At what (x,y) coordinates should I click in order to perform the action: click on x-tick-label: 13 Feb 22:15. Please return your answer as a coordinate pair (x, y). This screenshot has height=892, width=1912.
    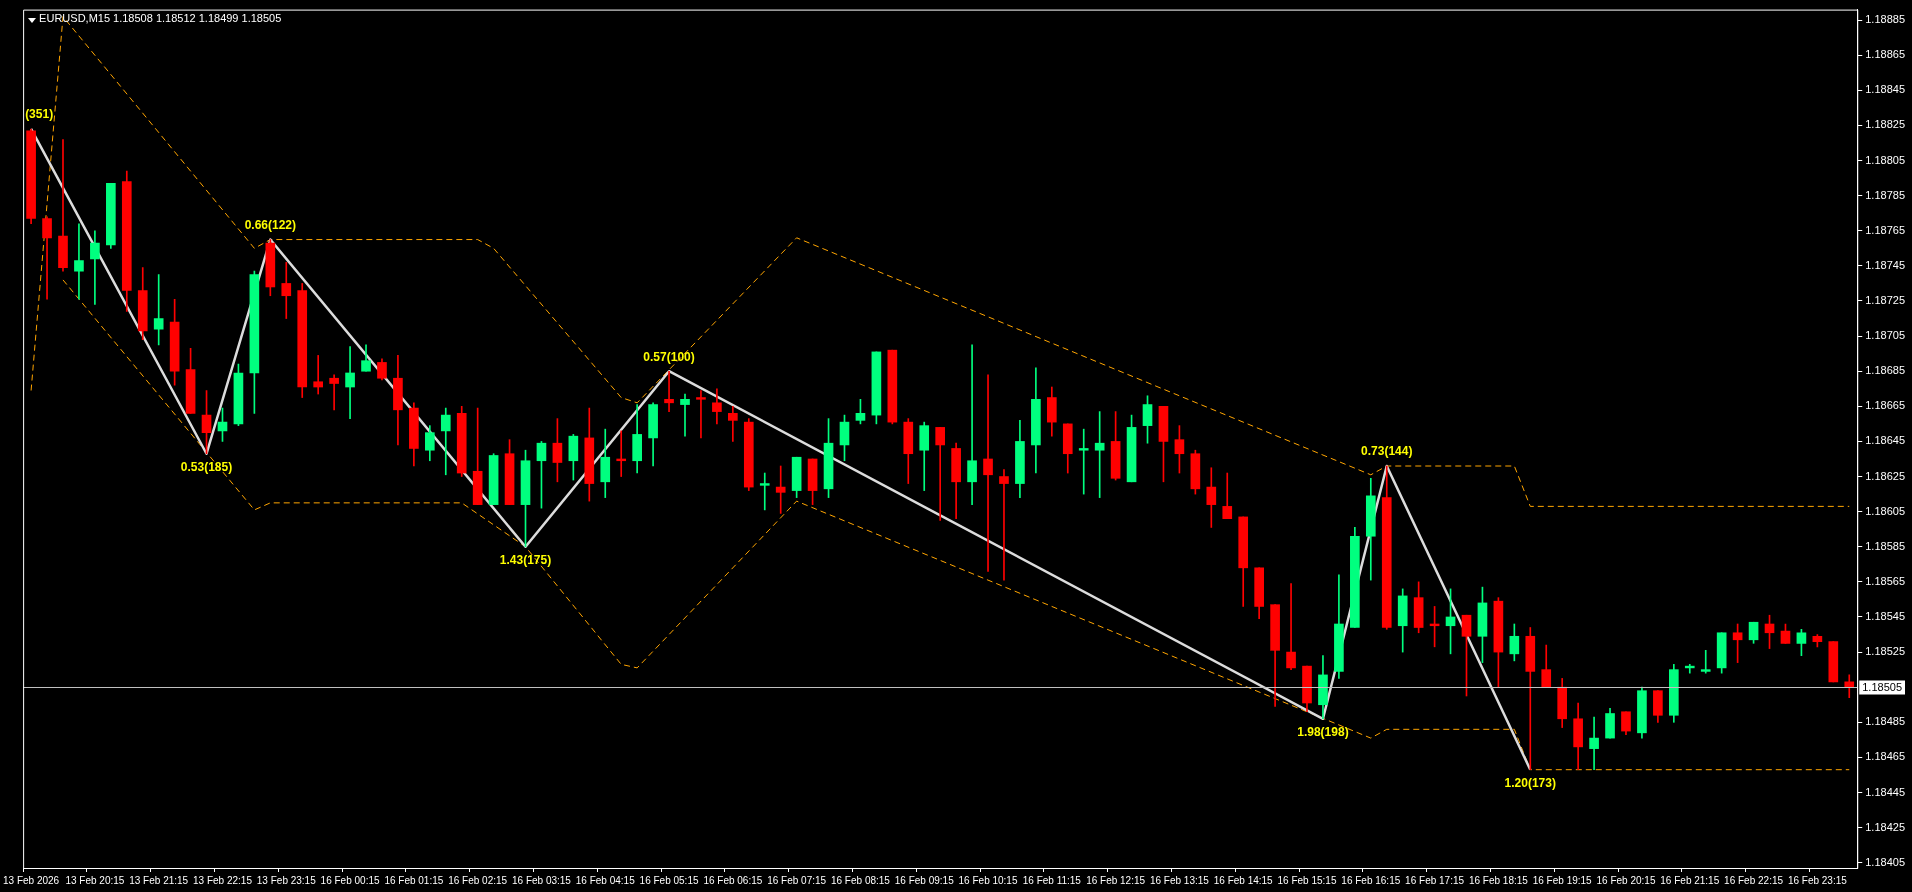
    Looking at the image, I should click on (223, 880).